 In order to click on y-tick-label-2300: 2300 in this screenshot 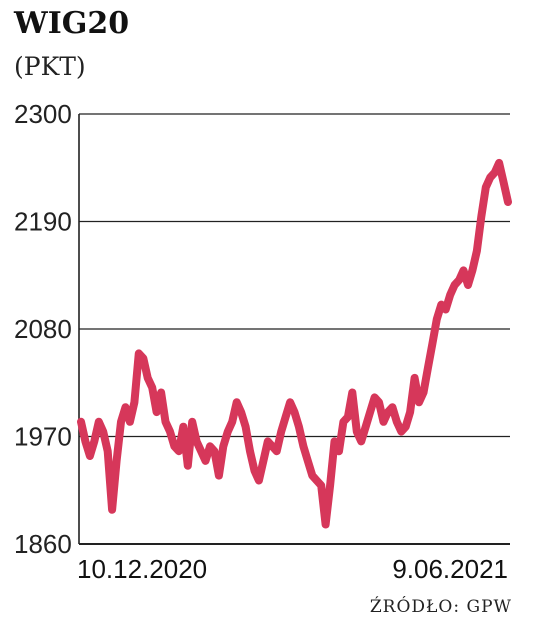, I will do `click(43, 114)`.